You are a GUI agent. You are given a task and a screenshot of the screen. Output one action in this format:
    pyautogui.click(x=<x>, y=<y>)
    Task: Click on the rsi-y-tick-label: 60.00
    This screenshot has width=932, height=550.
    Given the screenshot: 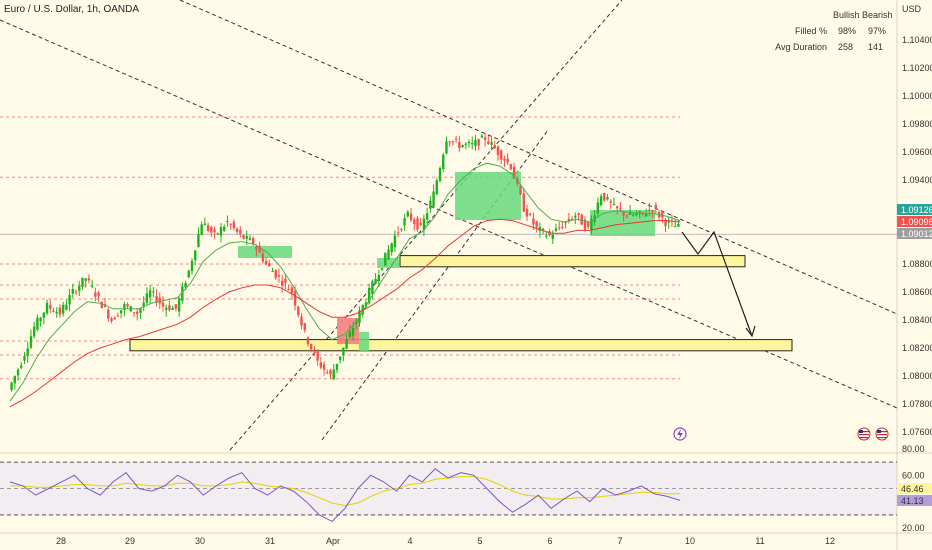 What is the action you would take?
    pyautogui.click(x=913, y=475)
    